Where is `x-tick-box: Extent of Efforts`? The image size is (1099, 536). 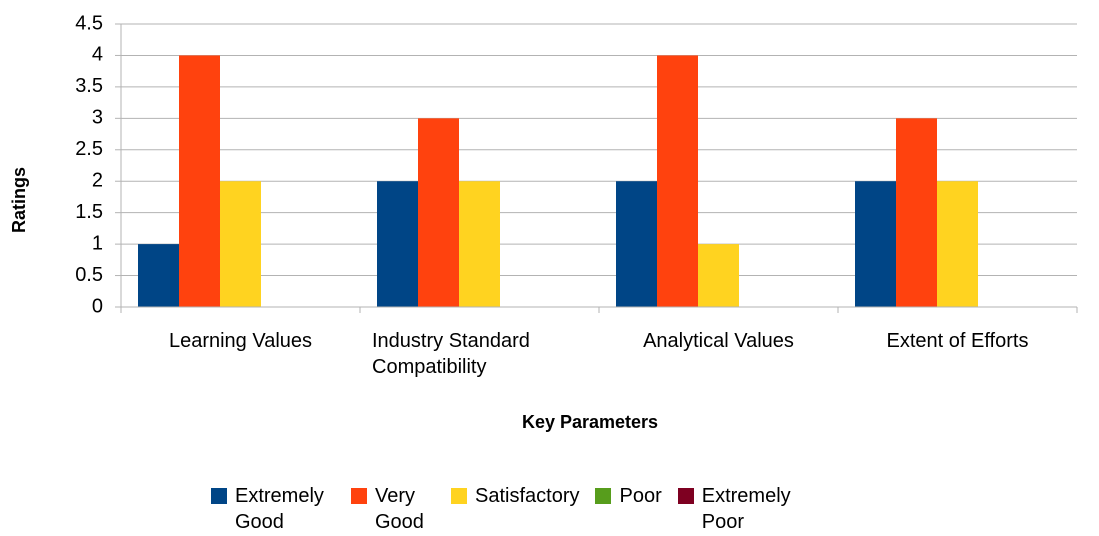
x-tick-box: Extent of Efforts is located at coordinates (957, 341).